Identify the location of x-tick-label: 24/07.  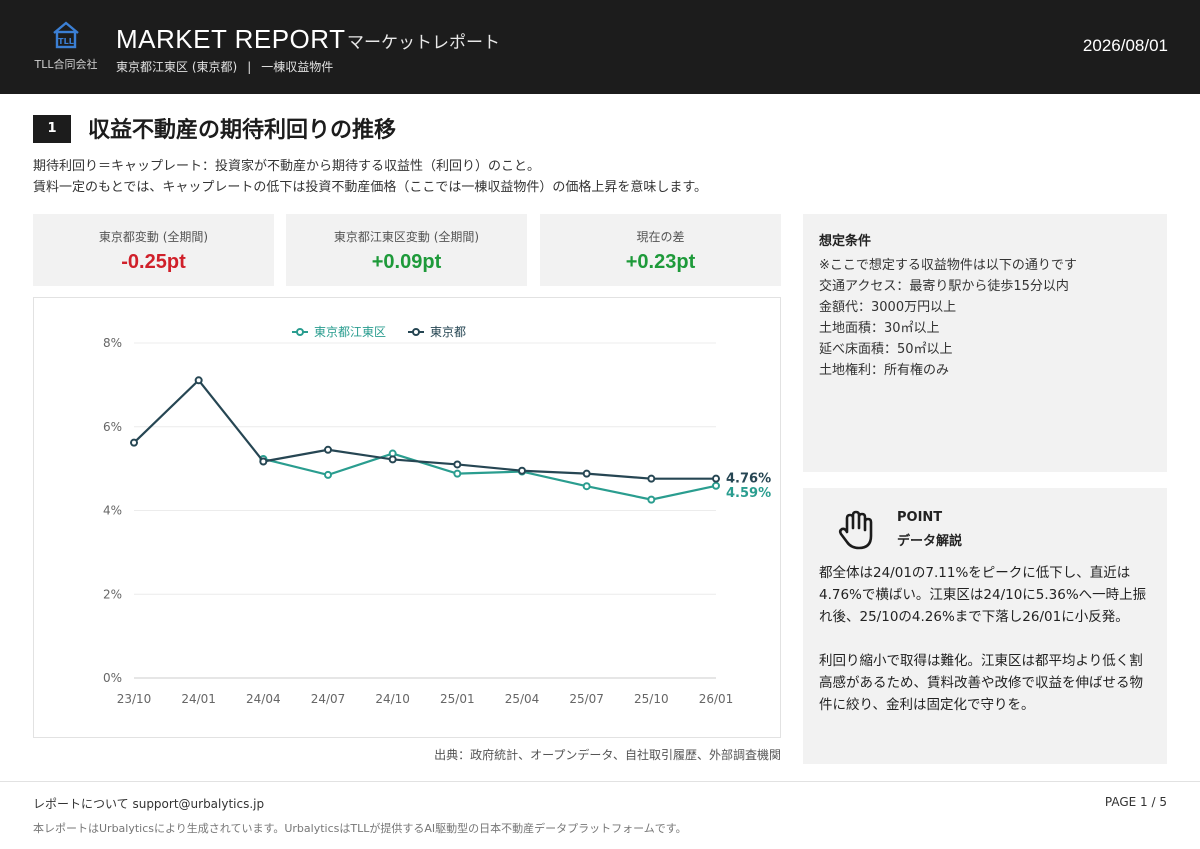
(328, 699).